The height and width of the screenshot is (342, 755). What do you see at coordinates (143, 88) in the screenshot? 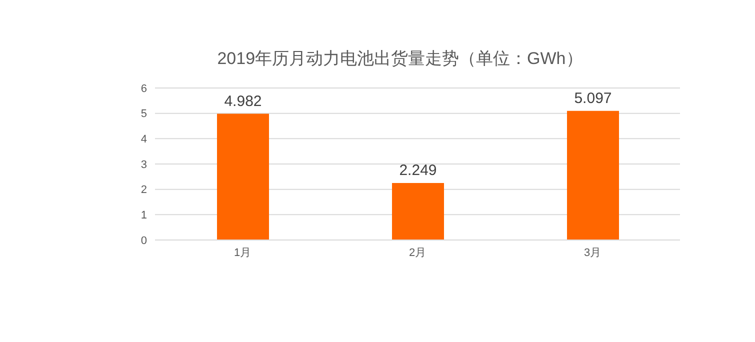
I see `y-tick-label: 6` at bounding box center [143, 88].